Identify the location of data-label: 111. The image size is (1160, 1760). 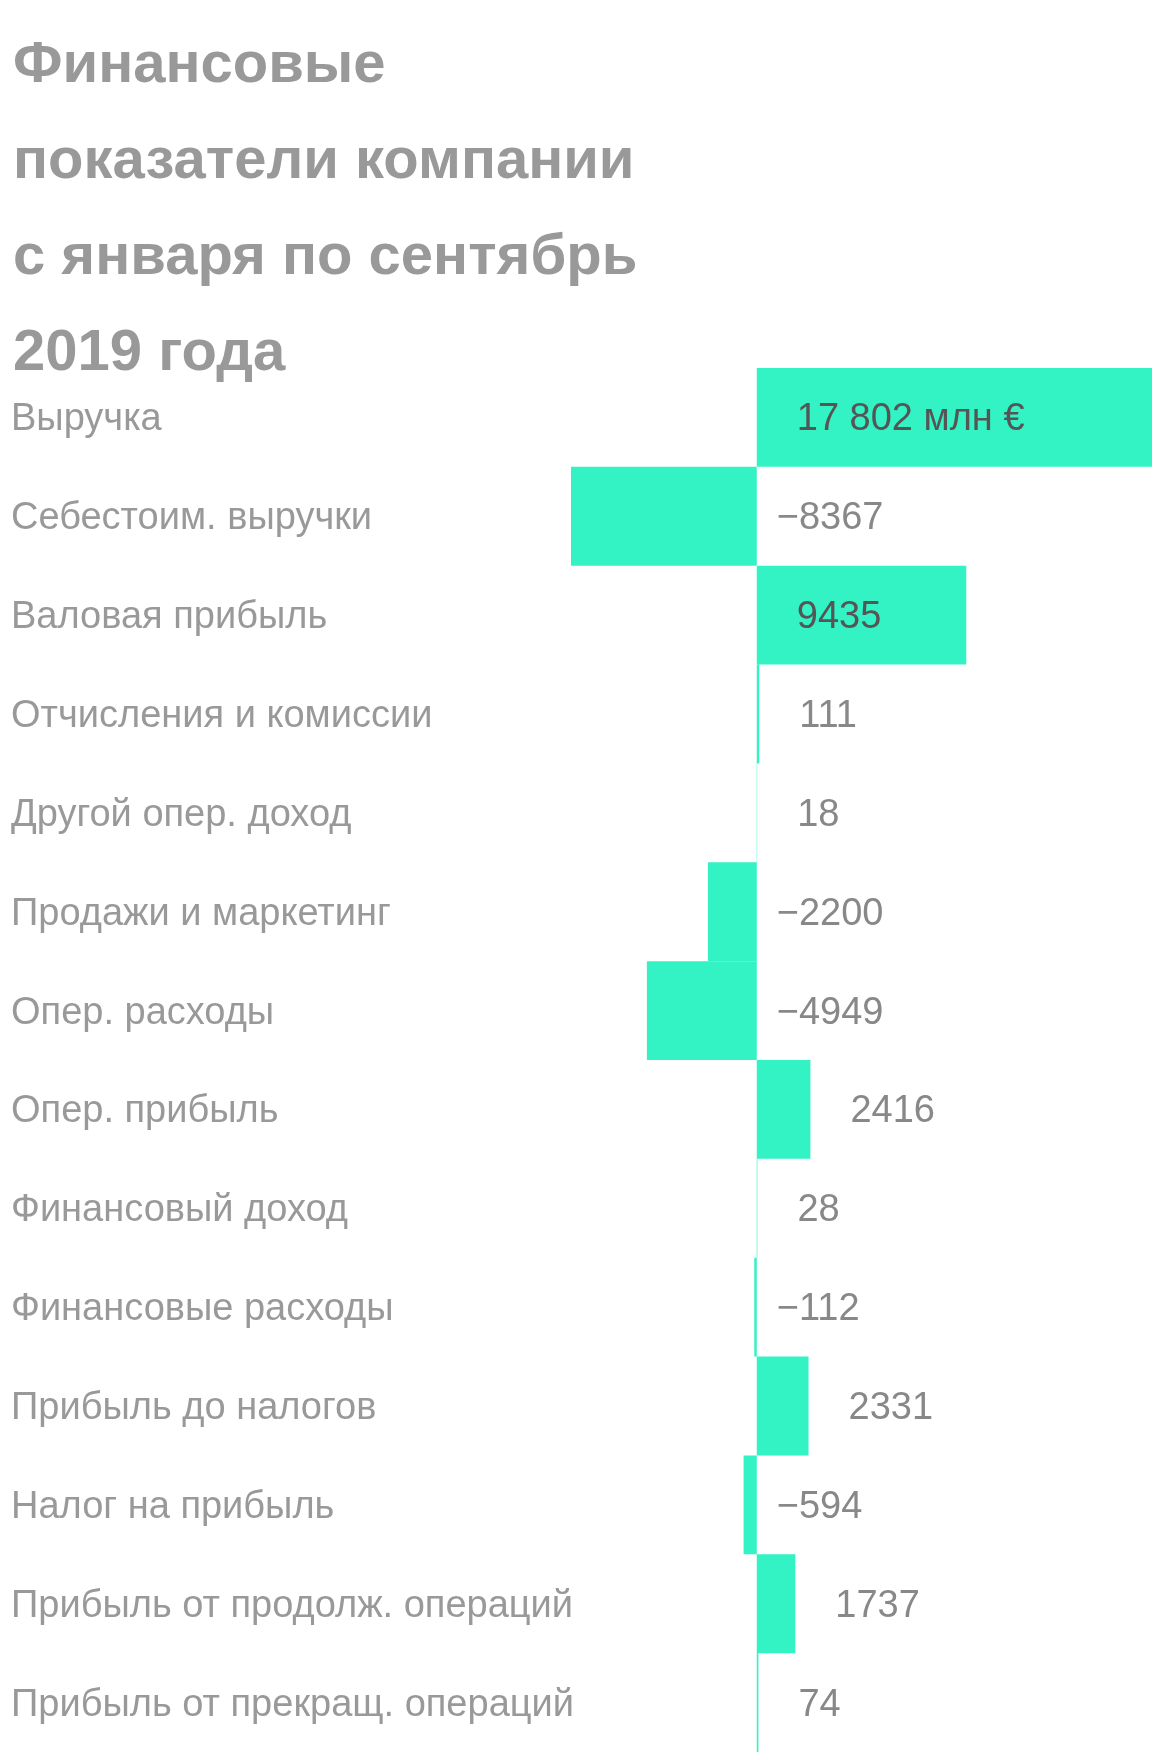
(828, 714).